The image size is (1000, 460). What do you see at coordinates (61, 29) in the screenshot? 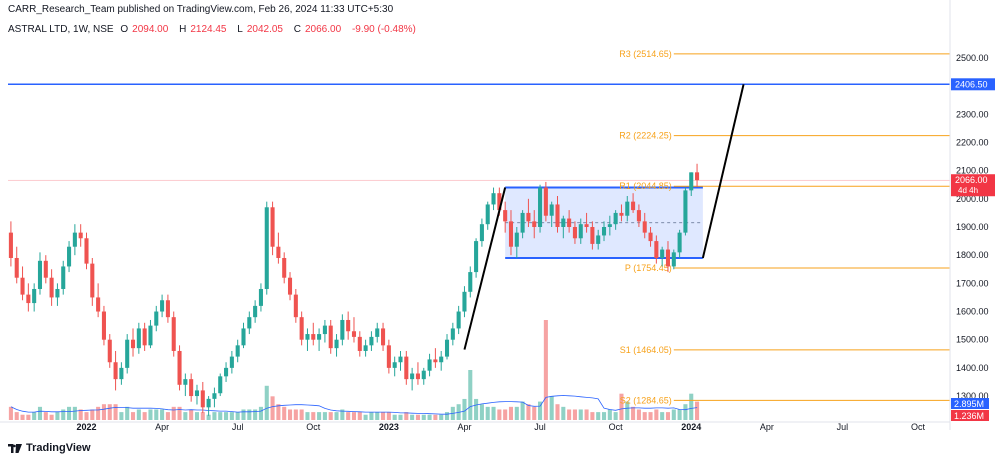
I see `symbol-name: ASTRAL LTD, 1W, NSE` at bounding box center [61, 29].